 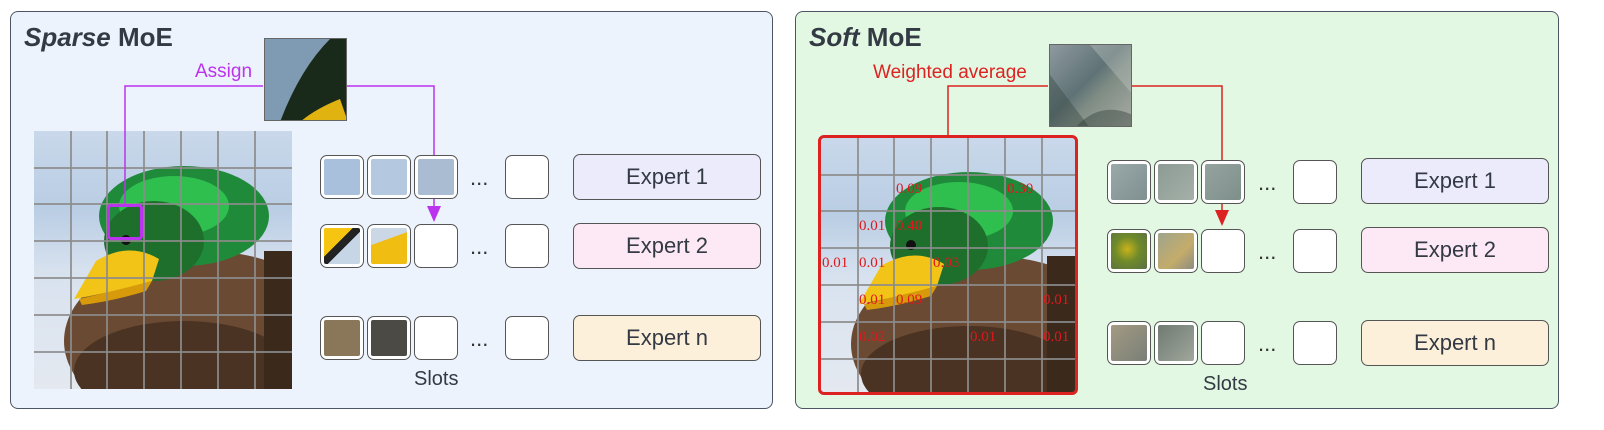 I want to click on patch-weight: 0.02, so click(x=872, y=337).